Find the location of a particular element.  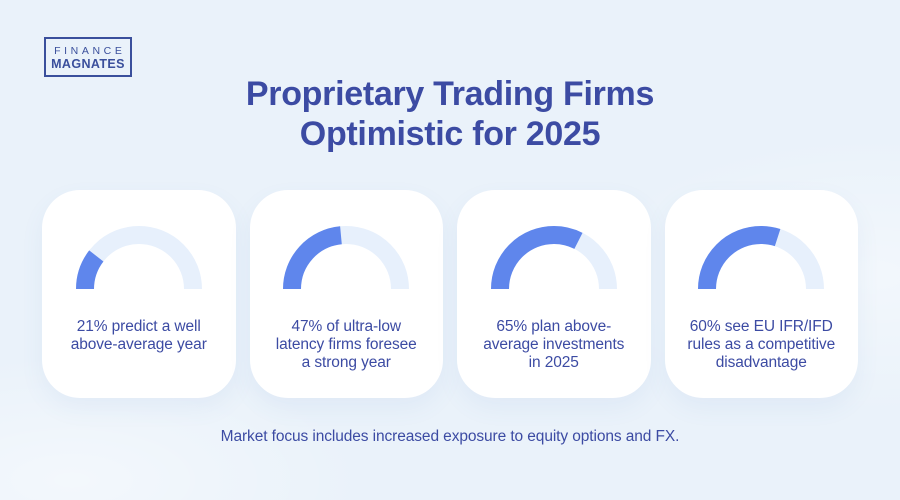

finance-magnates-logo: FINANCE MAGNATES is located at coordinates (88, 57).